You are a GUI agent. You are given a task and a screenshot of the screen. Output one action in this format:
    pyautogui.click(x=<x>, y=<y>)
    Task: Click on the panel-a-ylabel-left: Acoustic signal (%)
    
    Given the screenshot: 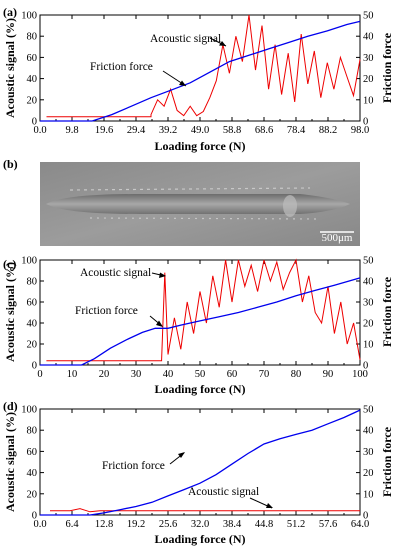 What is the action you would take?
    pyautogui.click(x=10, y=68)
    